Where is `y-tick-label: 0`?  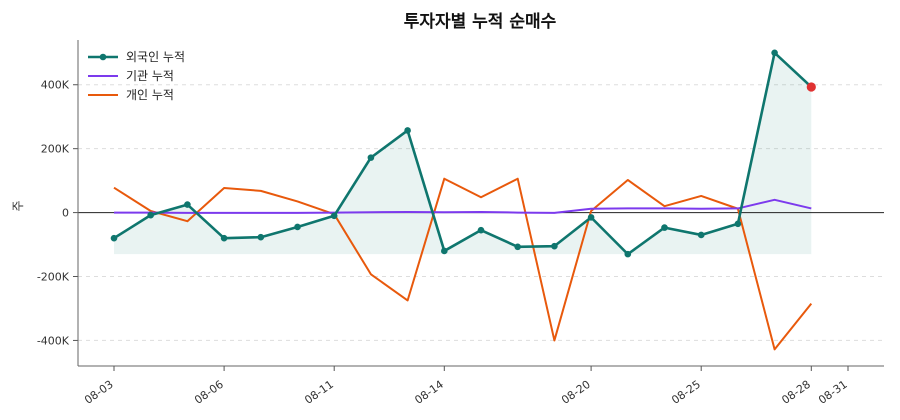
y-tick-label: 0 is located at coordinates (65, 213).